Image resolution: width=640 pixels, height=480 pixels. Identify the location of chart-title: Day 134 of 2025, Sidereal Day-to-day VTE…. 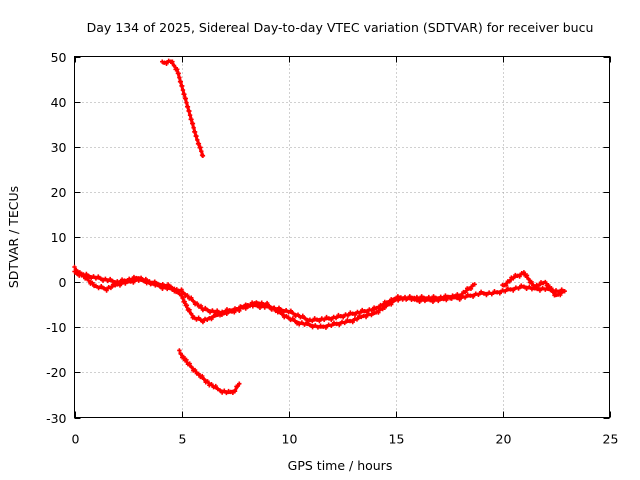
(340, 27).